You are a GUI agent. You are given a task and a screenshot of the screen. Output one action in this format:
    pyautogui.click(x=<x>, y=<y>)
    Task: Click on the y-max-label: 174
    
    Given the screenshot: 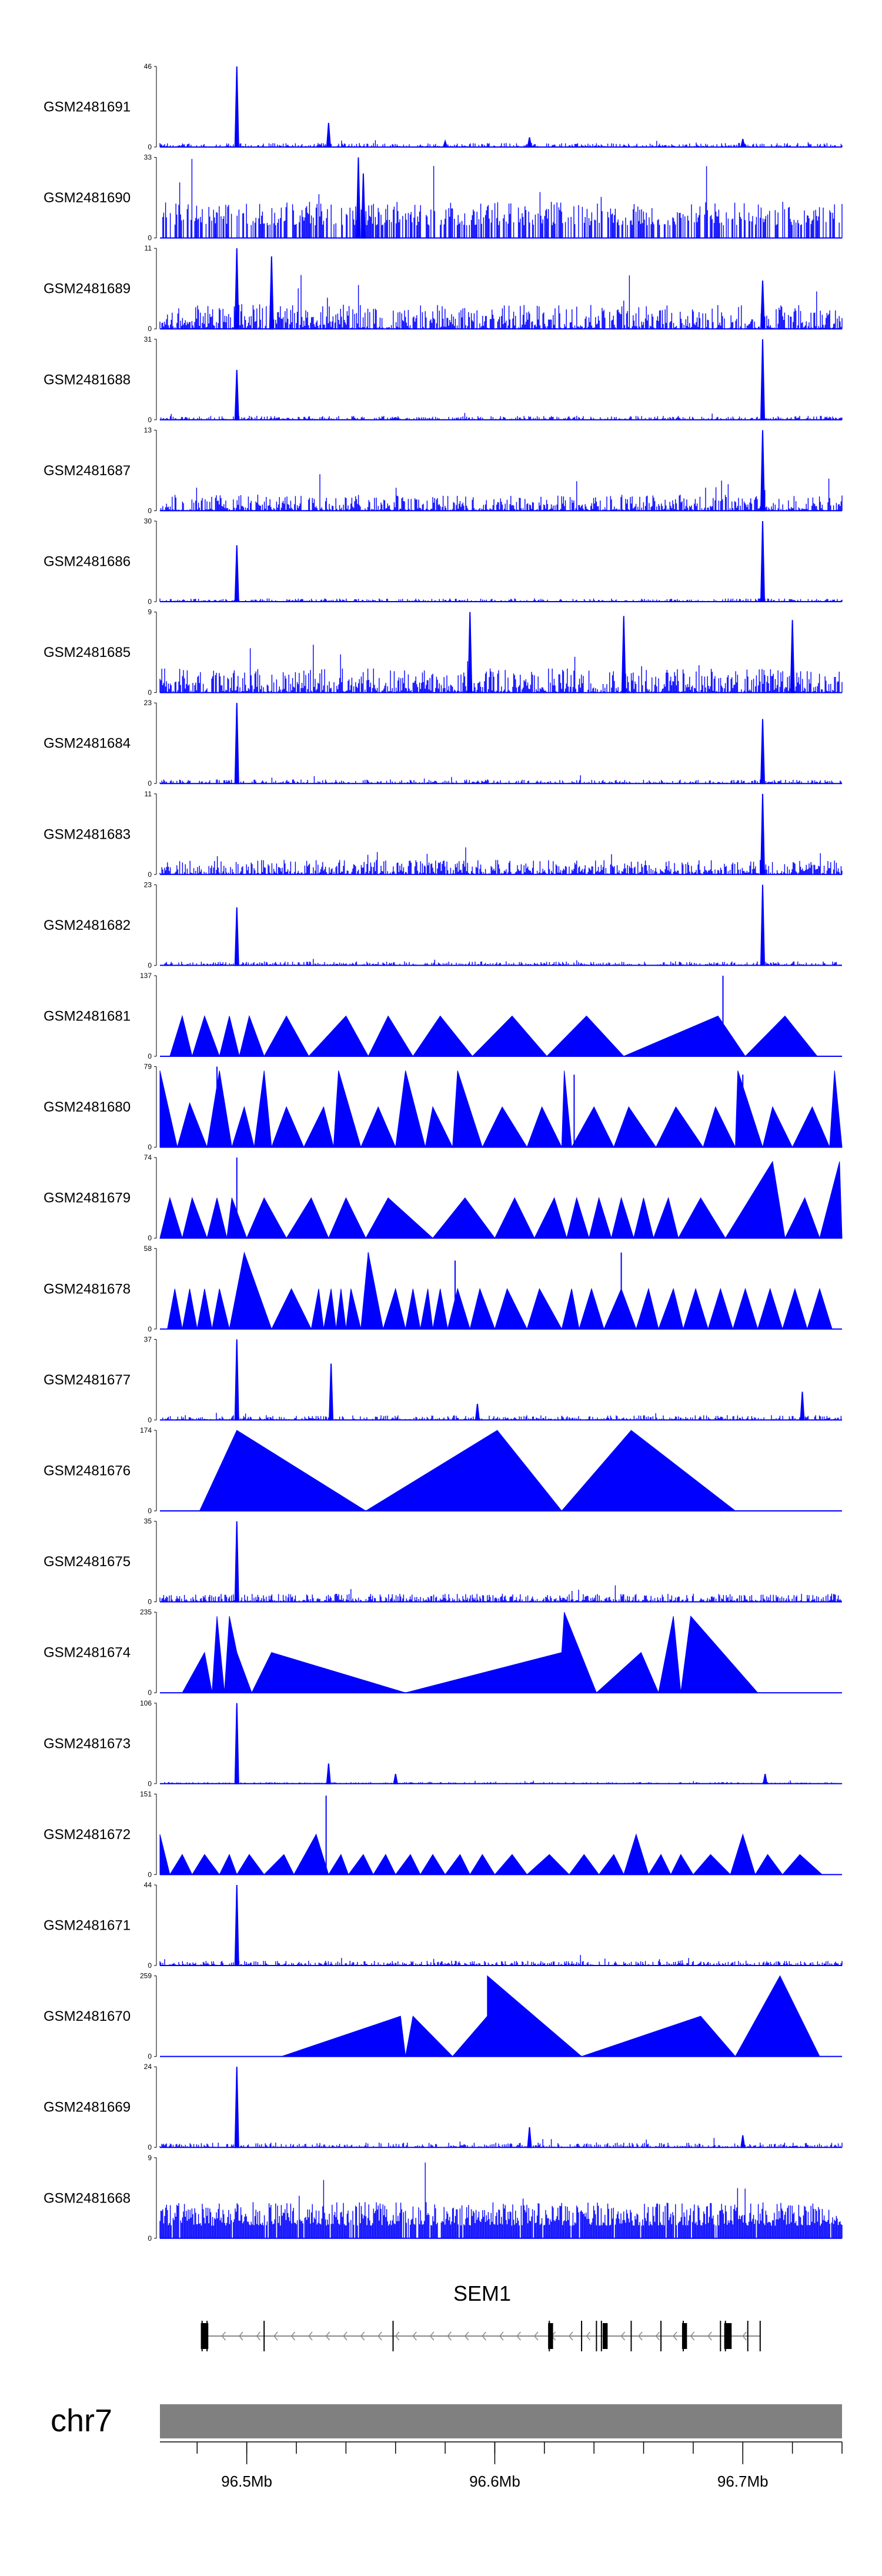 What is the action you would take?
    pyautogui.click(x=146, y=1430)
    